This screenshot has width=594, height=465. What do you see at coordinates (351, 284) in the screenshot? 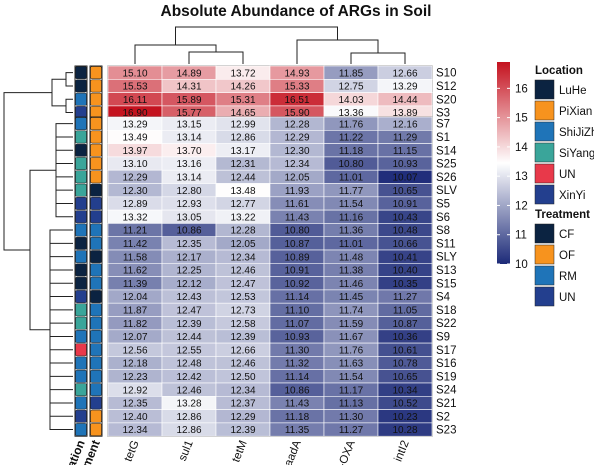
I see `cell-value: 11.46` at bounding box center [351, 284].